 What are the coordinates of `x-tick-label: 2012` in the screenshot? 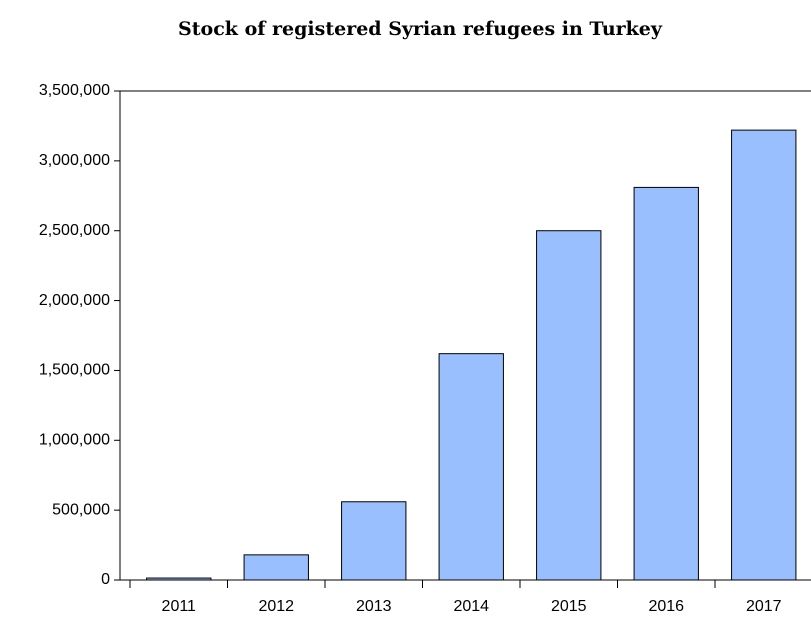 It's located at (276, 606).